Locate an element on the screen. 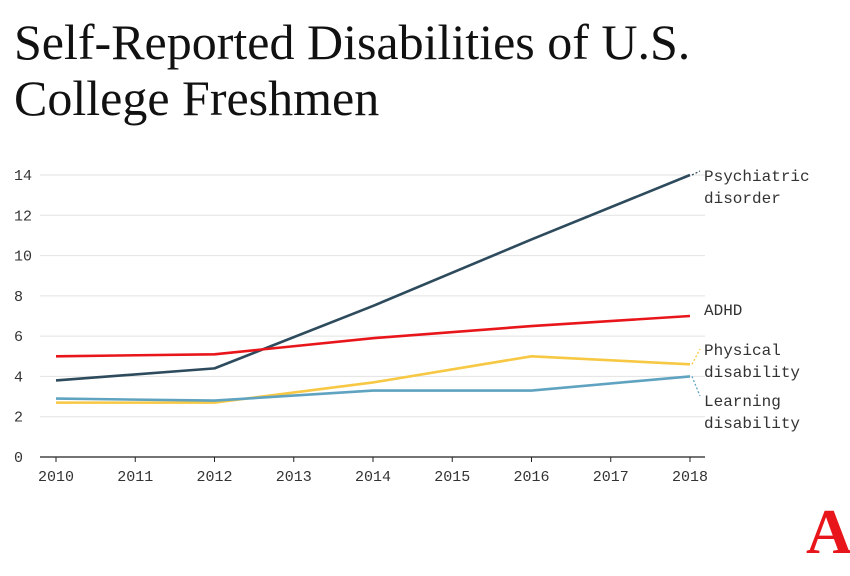 This screenshot has height=576, width=850. x-tick-label: 2010 is located at coordinates (56, 477).